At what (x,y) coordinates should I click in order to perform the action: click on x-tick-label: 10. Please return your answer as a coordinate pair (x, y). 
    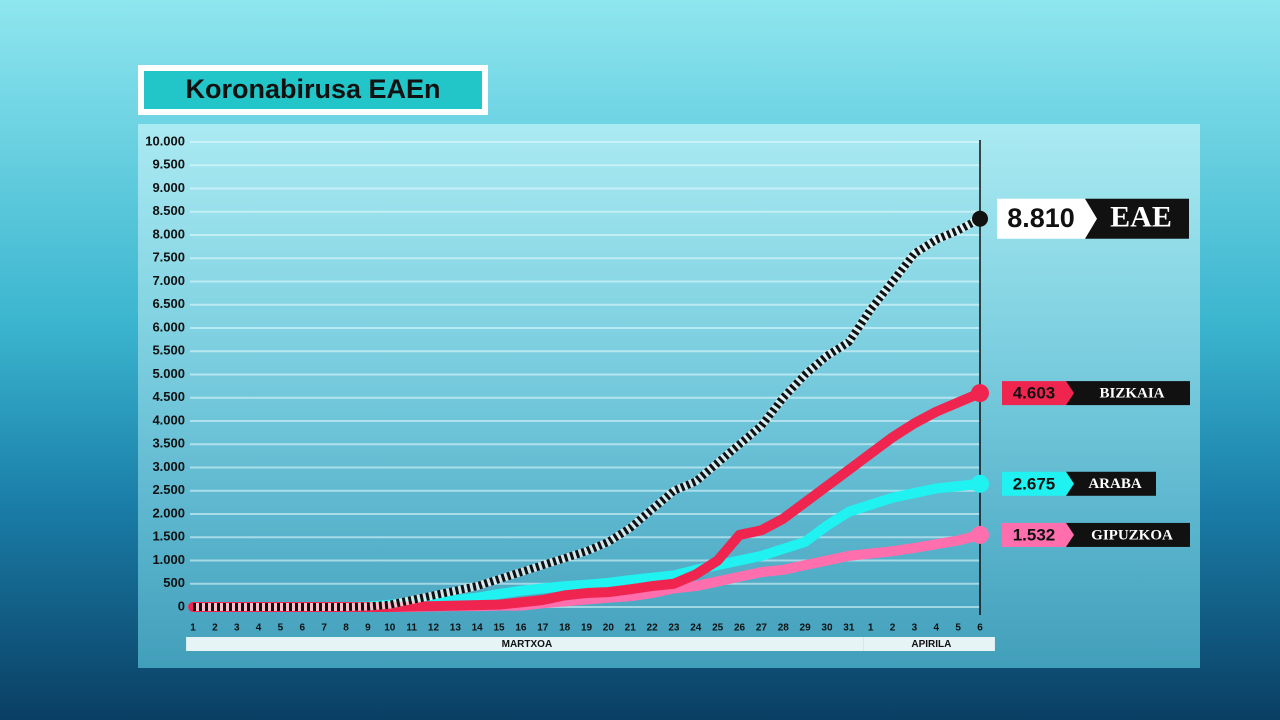
    Looking at the image, I should click on (390, 628).